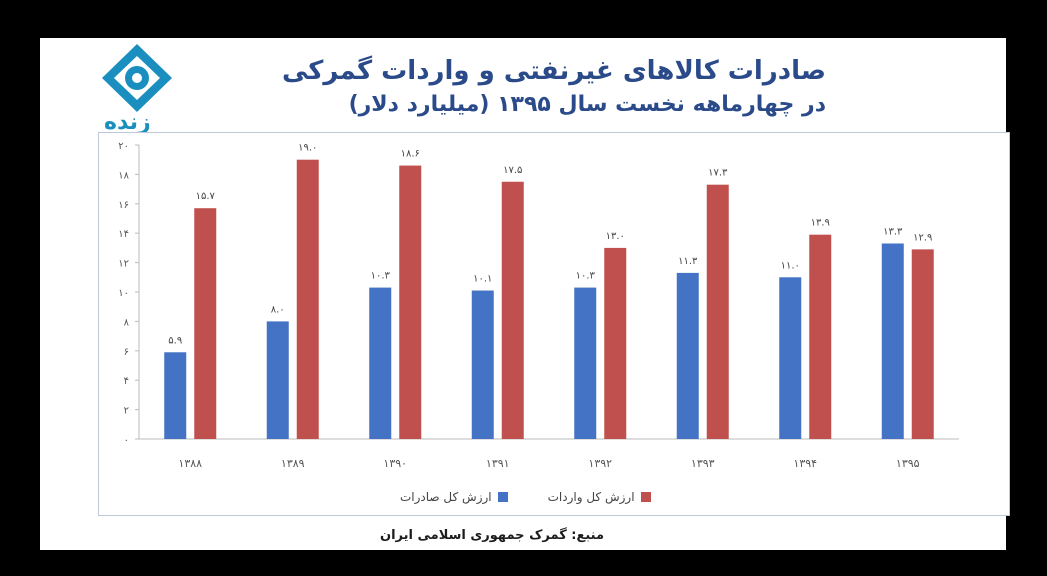 The width and height of the screenshot is (1047, 576). I want to click on data-label-exports: ۵.۹, so click(175, 340).